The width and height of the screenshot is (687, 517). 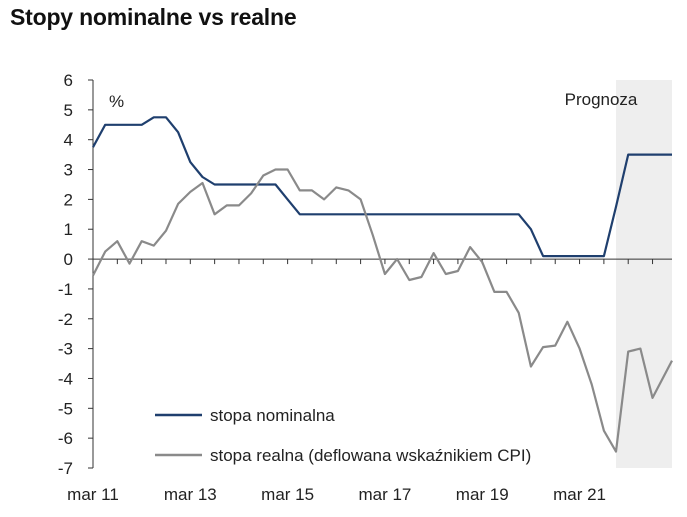 What do you see at coordinates (68, 170) in the screenshot?
I see `y-tick-label: 3` at bounding box center [68, 170].